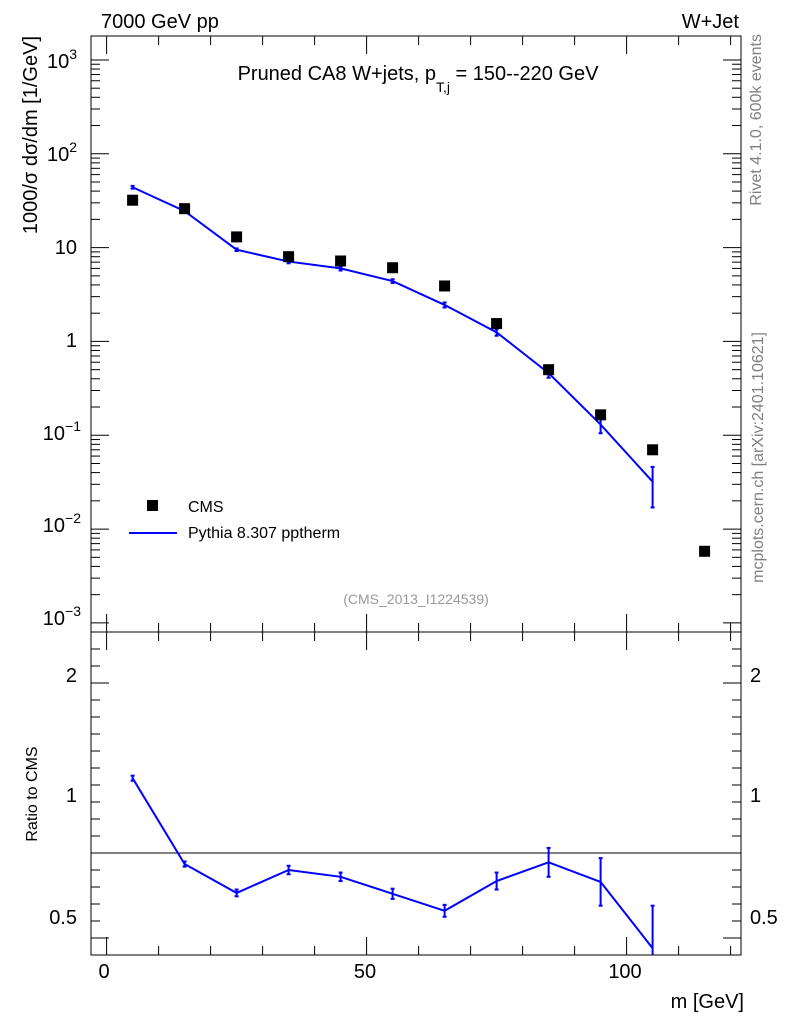 The image size is (786, 1024). I want to click on ratio-tick-label-1-right: 1, so click(755, 796).